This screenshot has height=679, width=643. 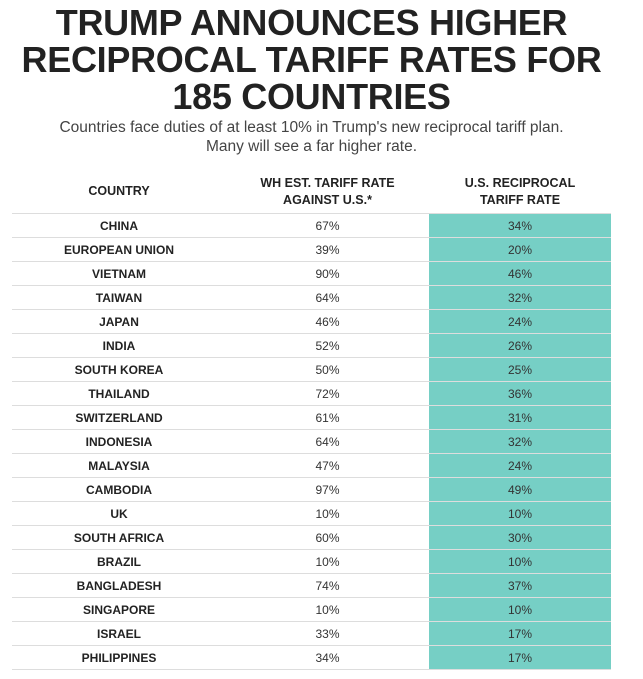 What do you see at coordinates (119, 345) in the screenshot?
I see `cell-country: INDIA` at bounding box center [119, 345].